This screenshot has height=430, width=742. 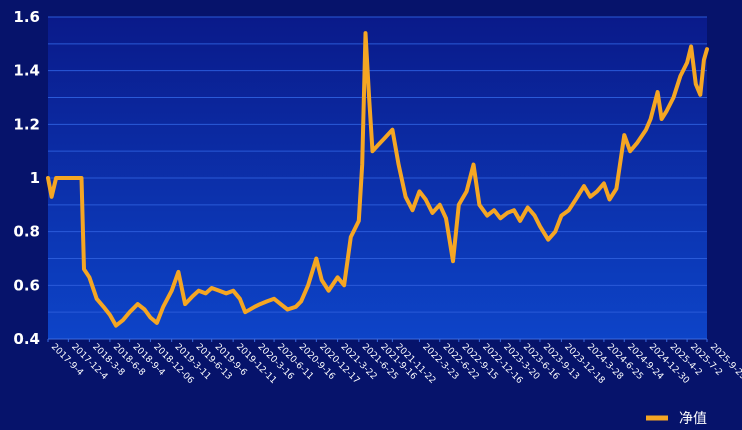 I want to click on y-tick-label: 0.4, so click(x=26, y=339).